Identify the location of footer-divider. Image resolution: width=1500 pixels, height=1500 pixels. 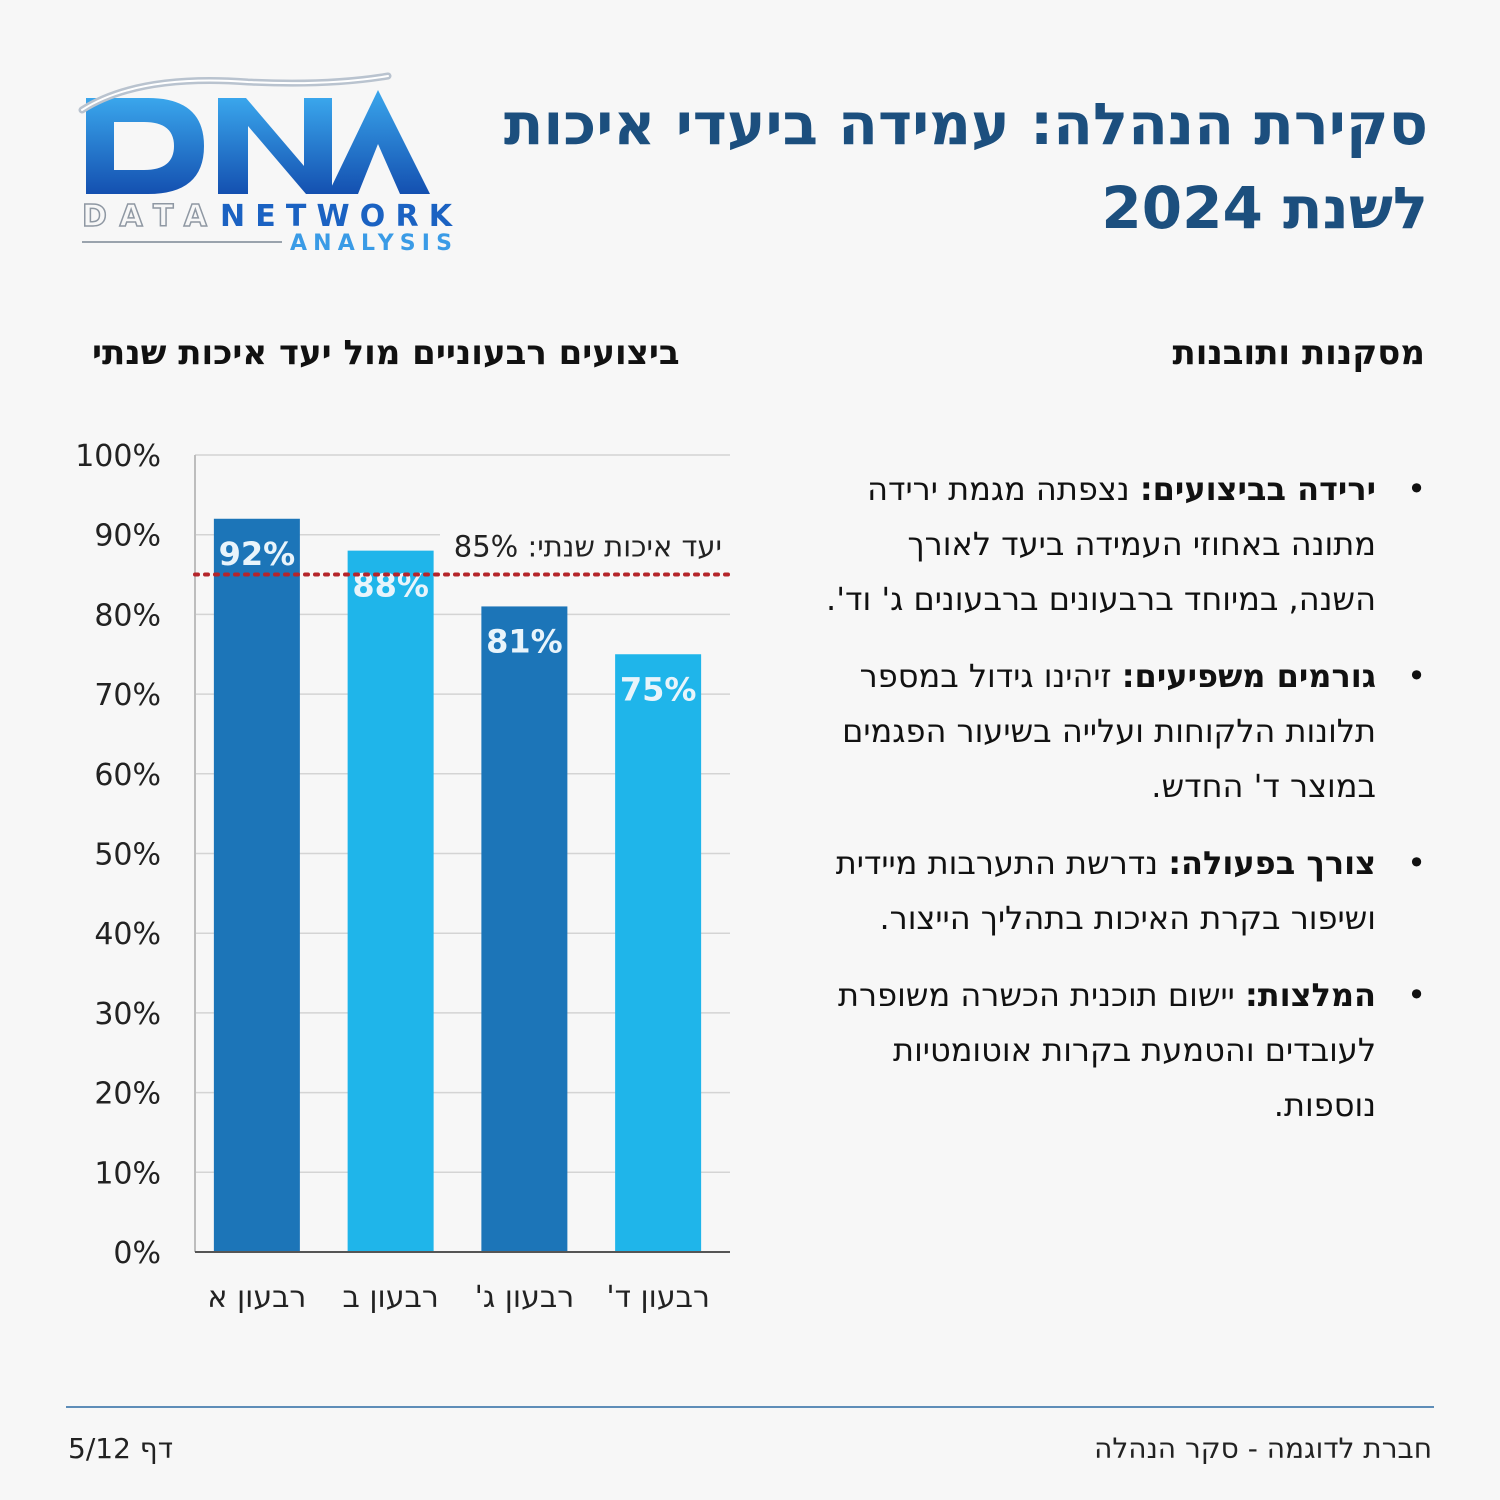
(750, 1407).